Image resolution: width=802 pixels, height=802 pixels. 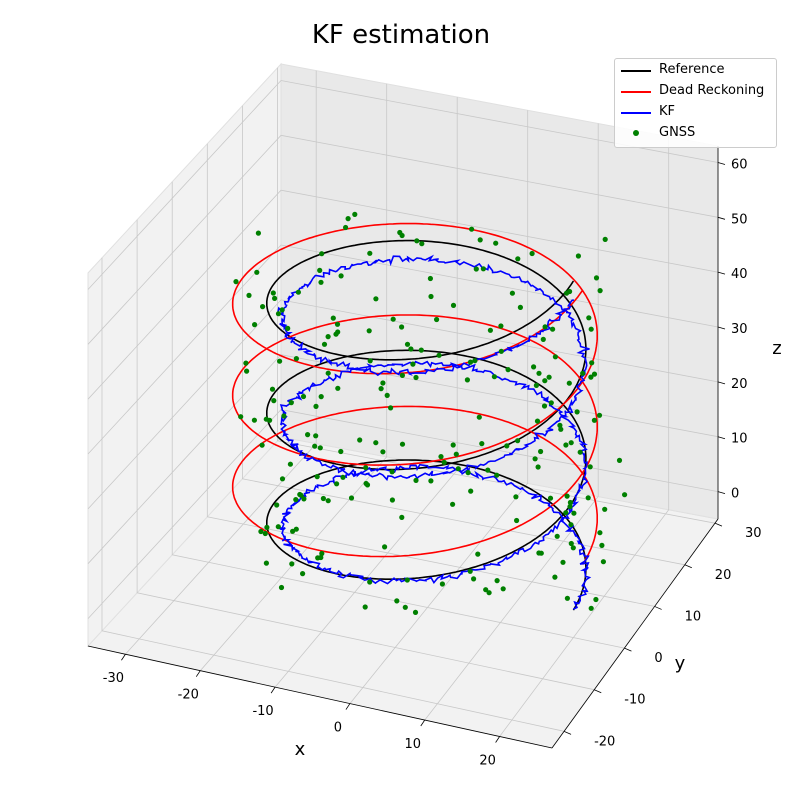 I want to click on y-tick-mark, so click(x=628, y=649).